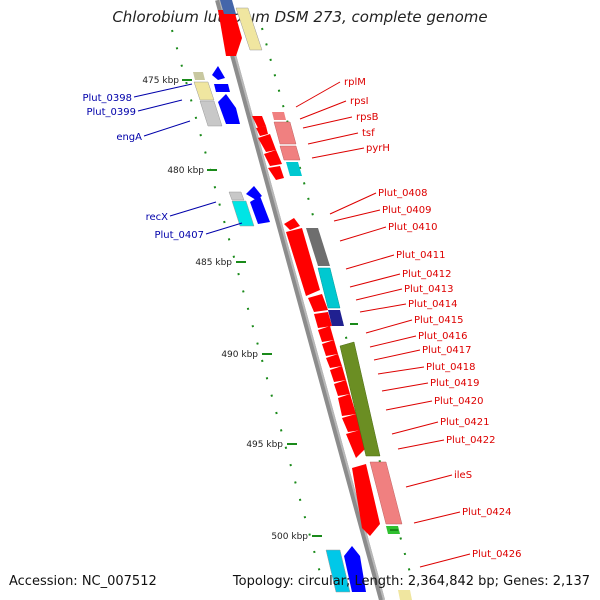 Image resolution: width=600 pixels, height=600 pixels. What do you see at coordinates (111, 112) in the screenshot?
I see `gene-label: Plut_0399` at bounding box center [111, 112].